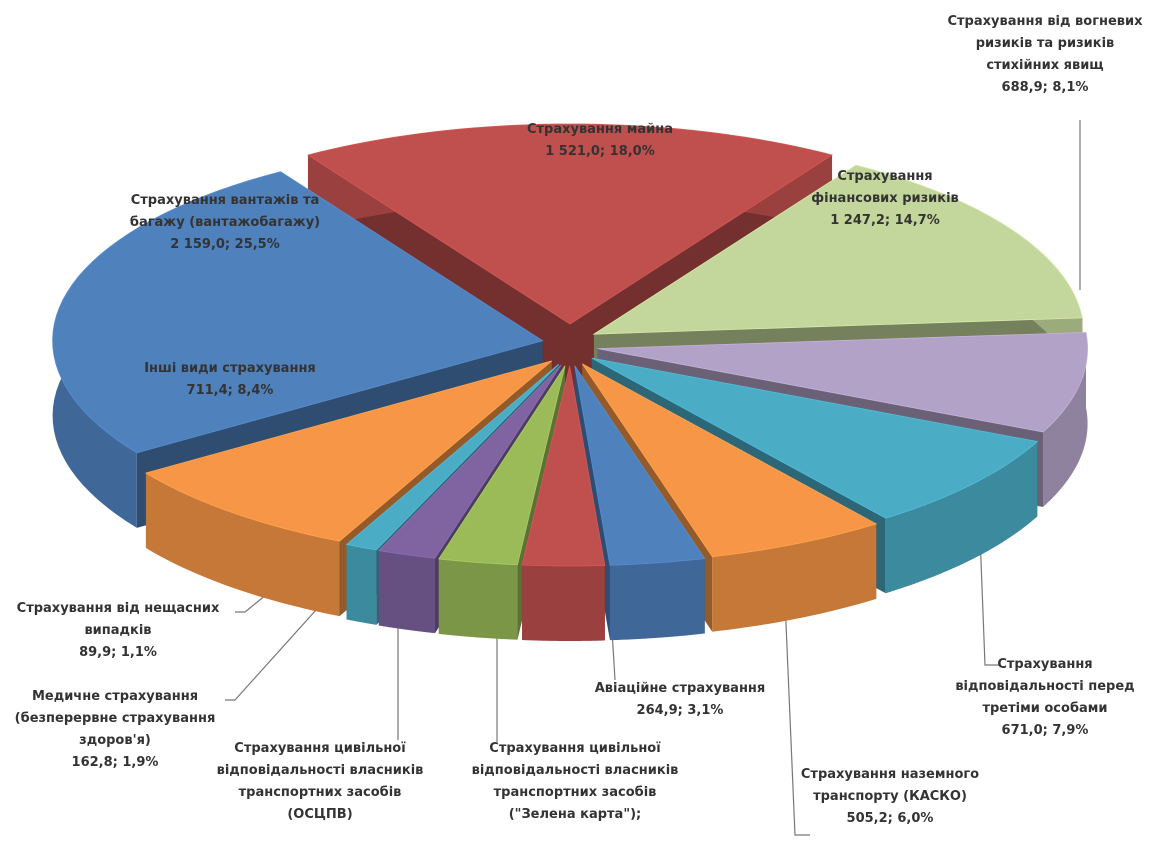 The height and width of the screenshot is (846, 1152). I want to click on slice, so click(563, 503).